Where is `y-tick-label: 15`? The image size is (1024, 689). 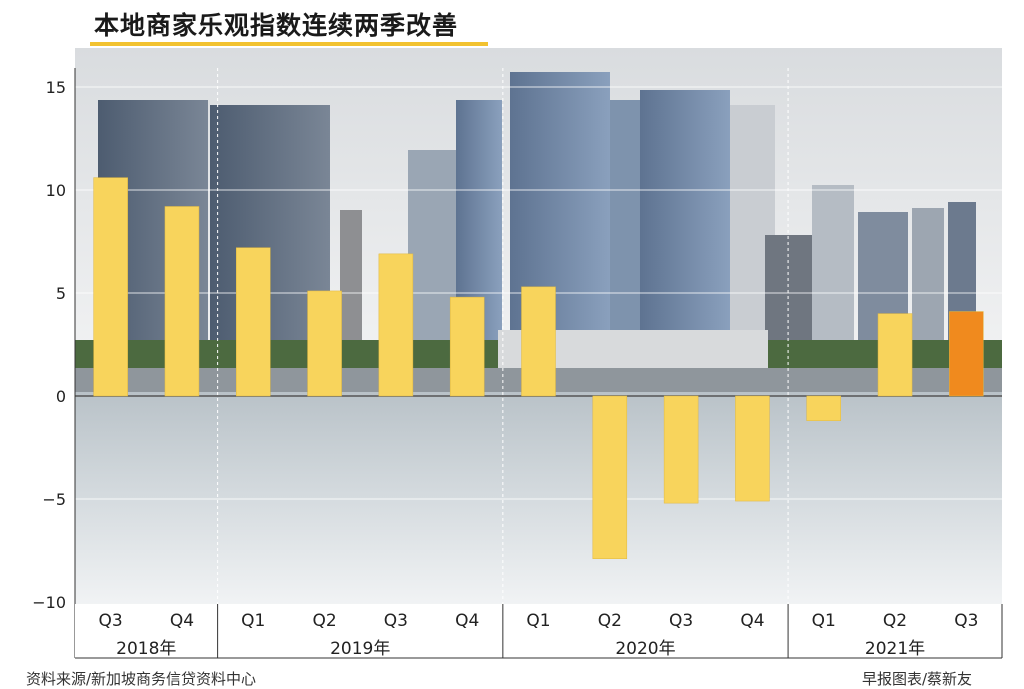 y-tick-label: 15 is located at coordinates (56, 87).